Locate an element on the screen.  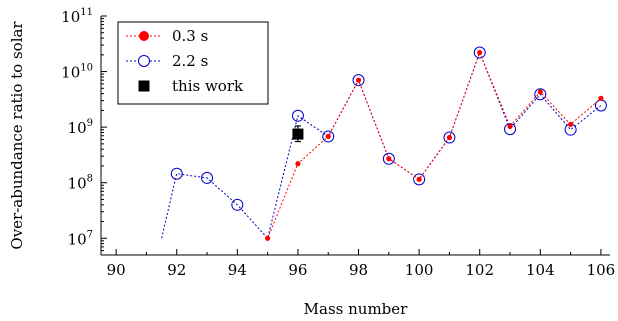
legend-label: this work is located at coordinates (208, 86).